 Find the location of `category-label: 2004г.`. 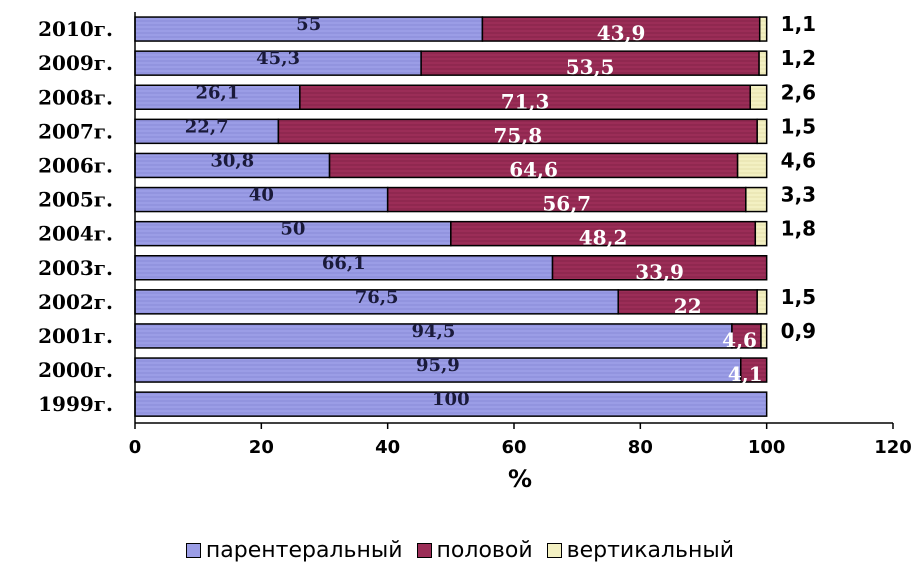

category-label: 2004г. is located at coordinates (75, 234).